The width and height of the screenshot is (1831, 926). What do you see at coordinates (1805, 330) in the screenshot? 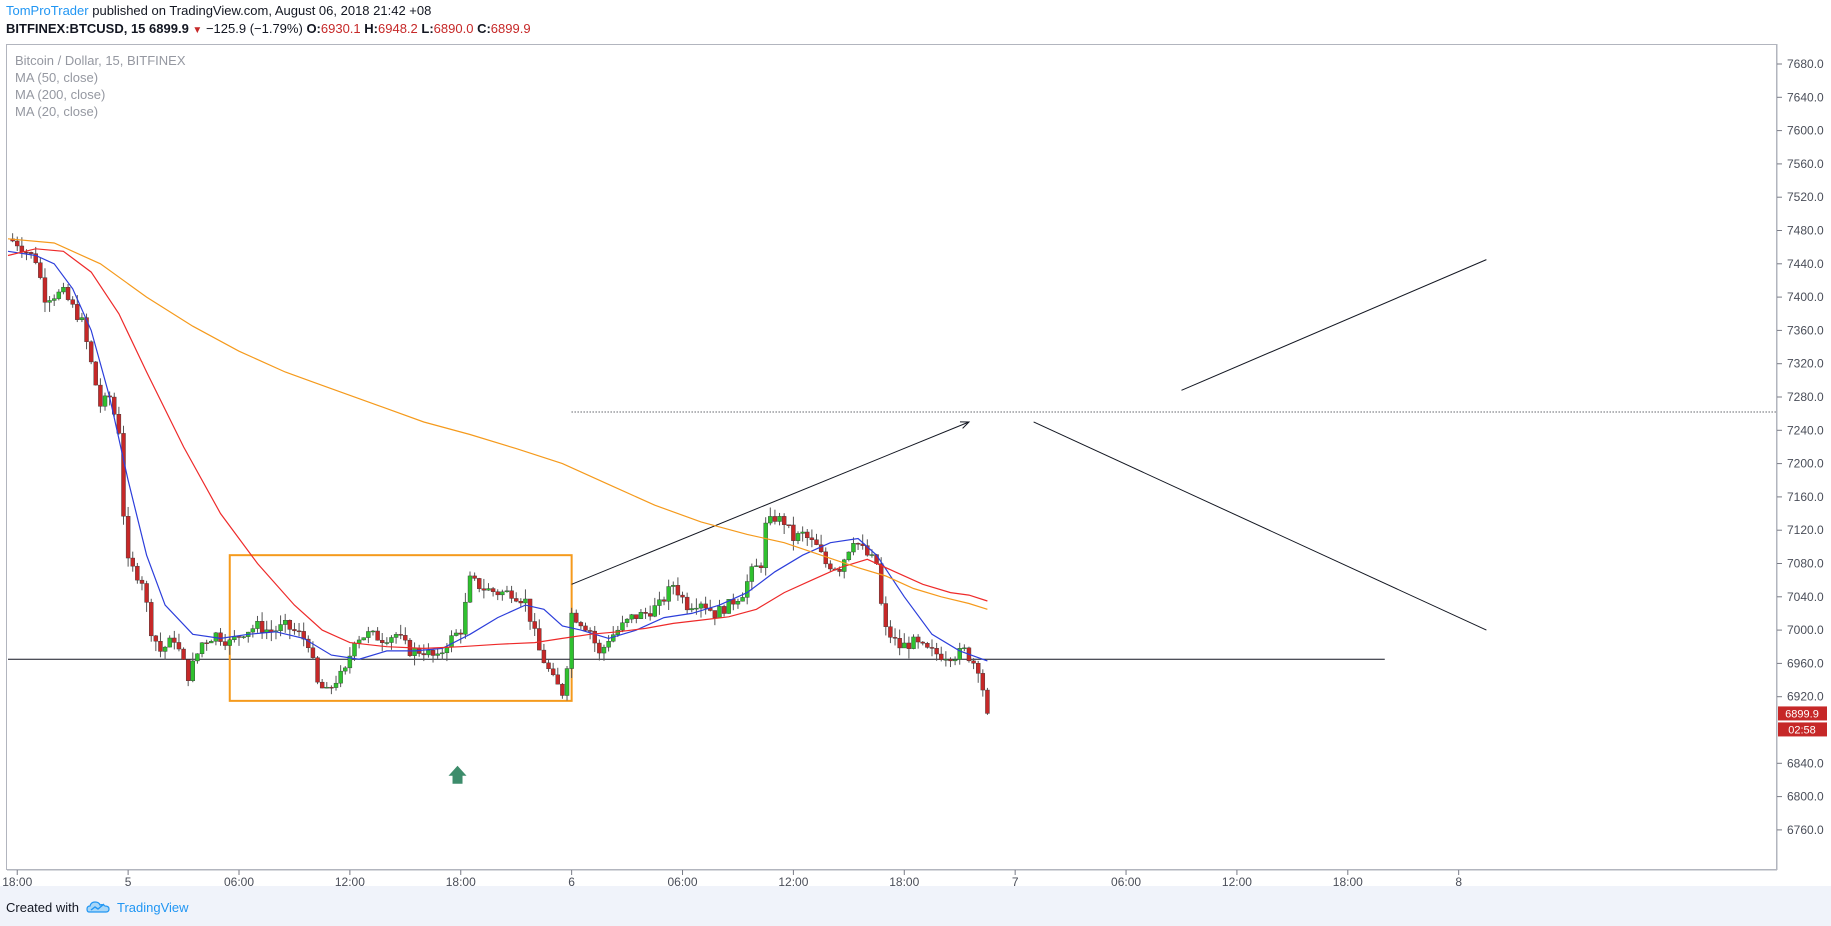
I see `y-tick-label: 7360.0` at bounding box center [1805, 330].